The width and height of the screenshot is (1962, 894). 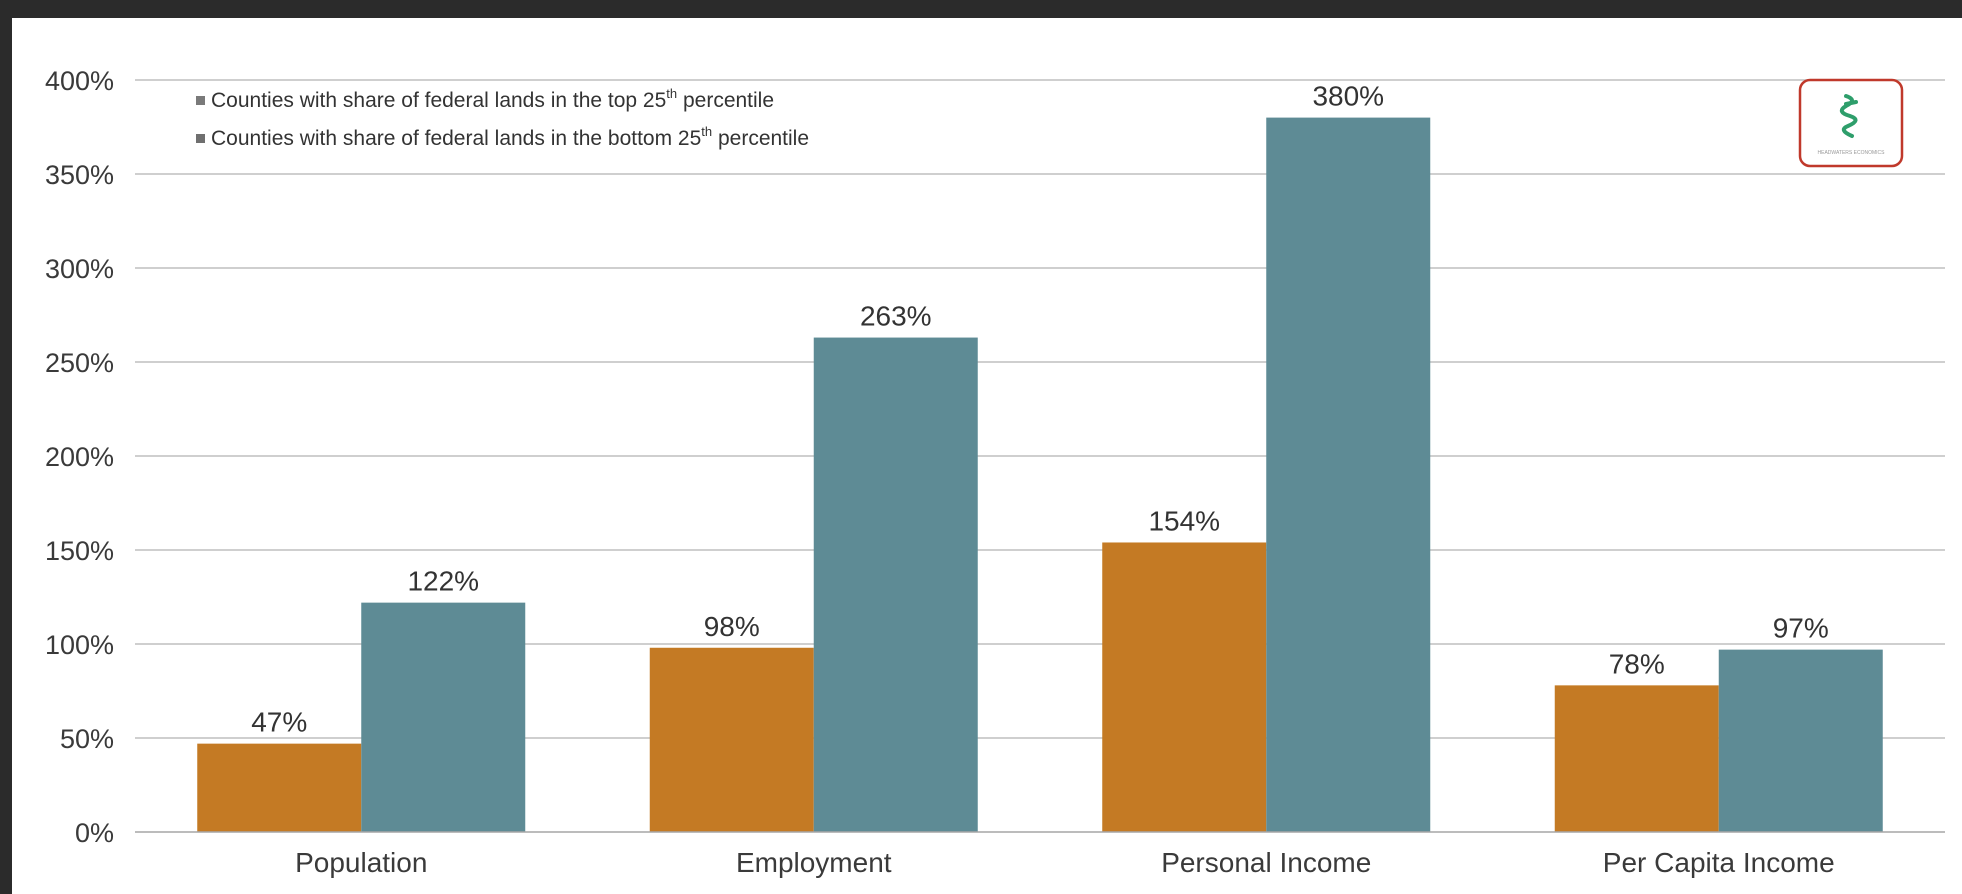 I want to click on bar-top-25-population, so click(x=279, y=788).